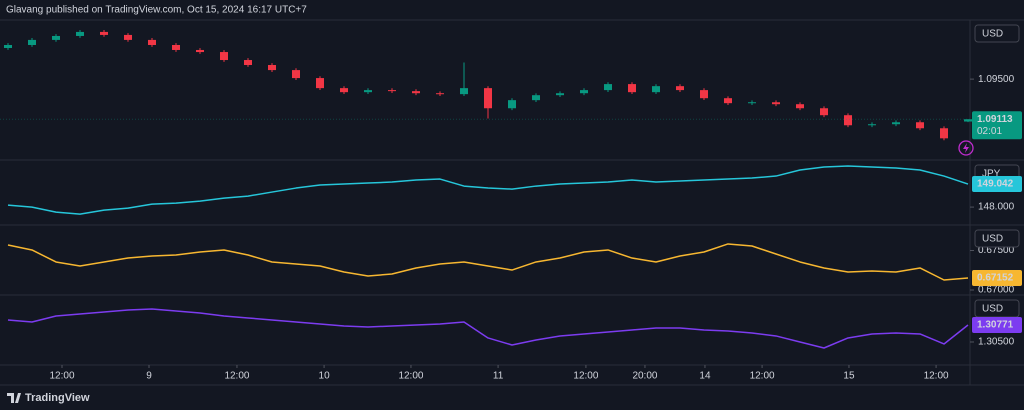 Image resolution: width=1024 pixels, height=410 pixels. What do you see at coordinates (57, 398) in the screenshot?
I see `brand-name: TradingView` at bounding box center [57, 398].